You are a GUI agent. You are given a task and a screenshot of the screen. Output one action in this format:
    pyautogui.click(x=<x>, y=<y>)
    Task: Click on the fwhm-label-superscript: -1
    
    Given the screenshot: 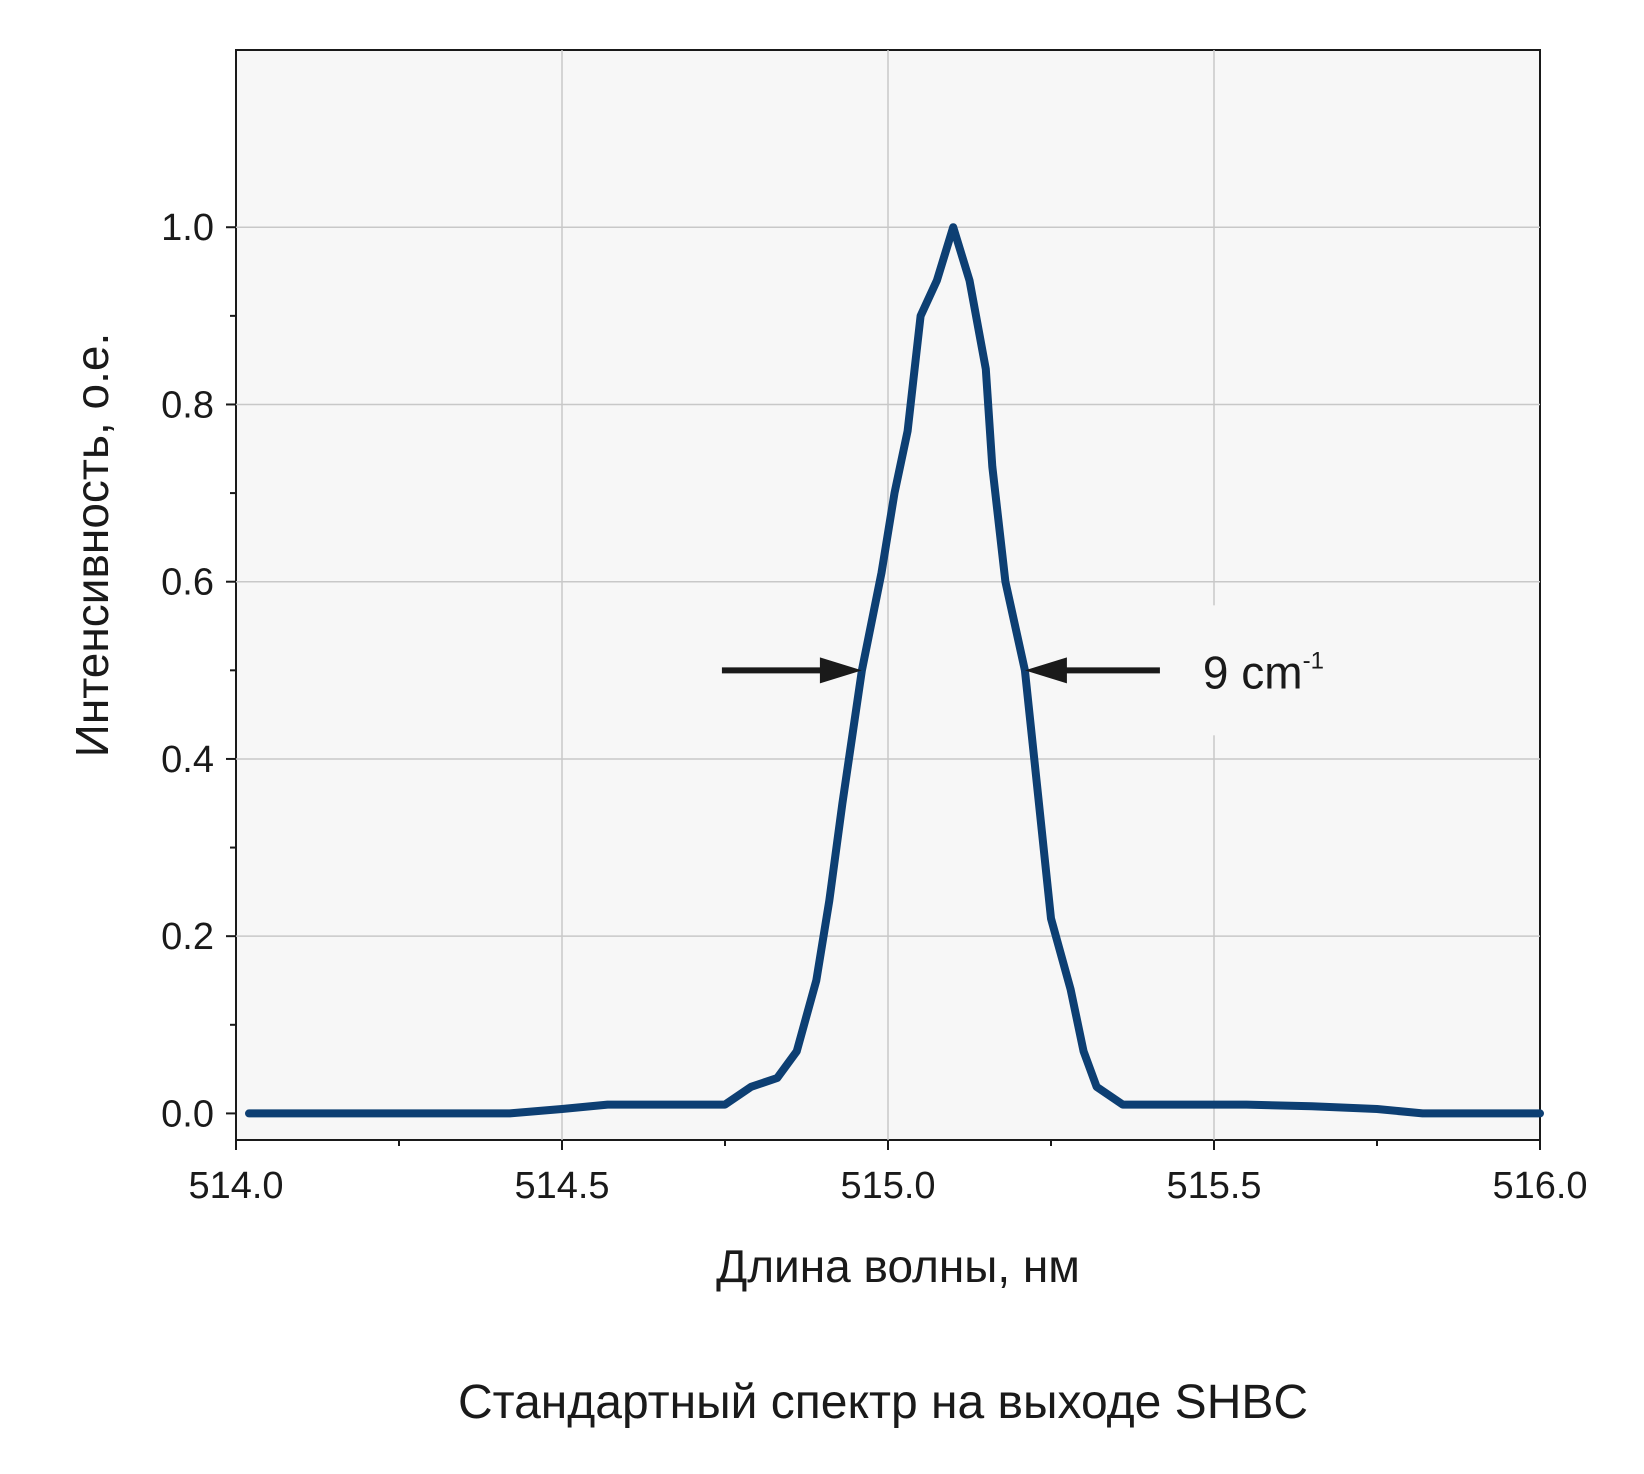 What is the action you would take?
    pyautogui.click(x=1313, y=660)
    